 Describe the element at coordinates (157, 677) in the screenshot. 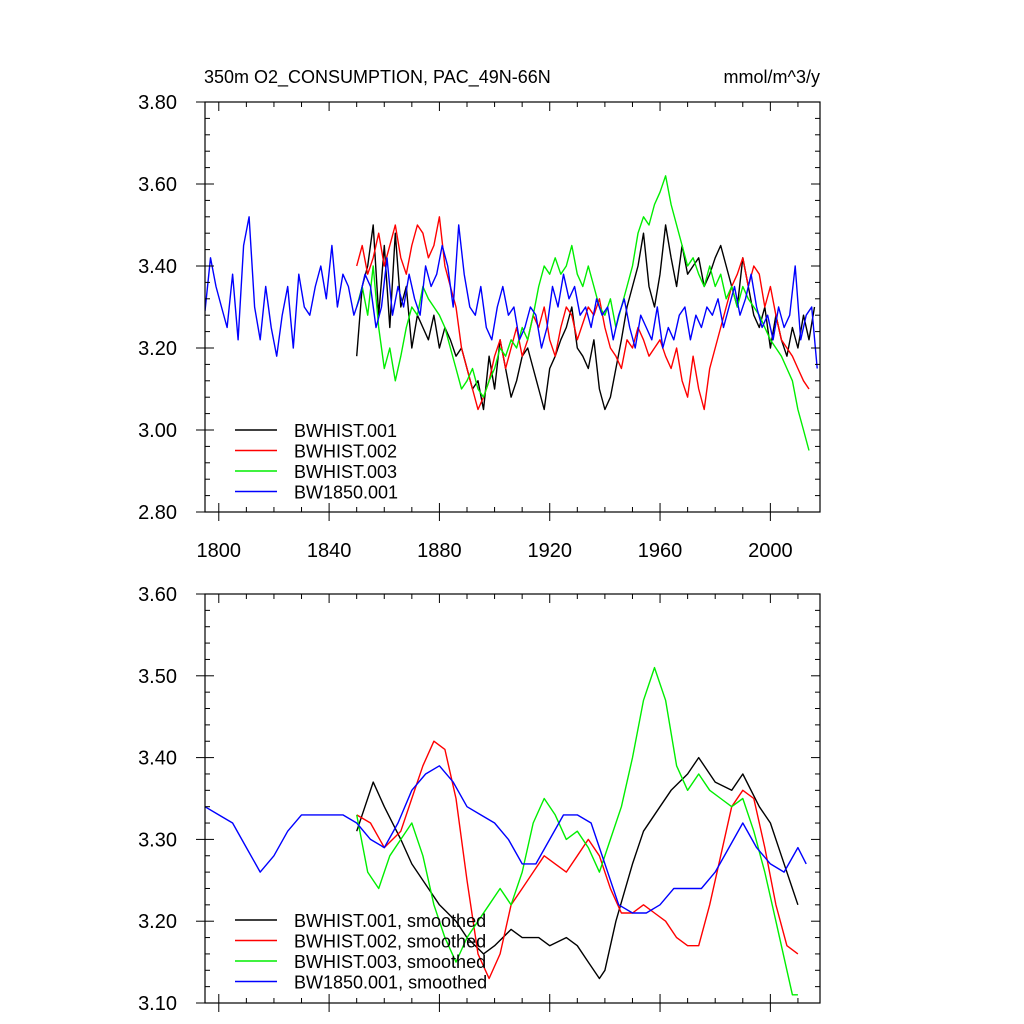

I see `y-tick-label: 3.50` at that location.